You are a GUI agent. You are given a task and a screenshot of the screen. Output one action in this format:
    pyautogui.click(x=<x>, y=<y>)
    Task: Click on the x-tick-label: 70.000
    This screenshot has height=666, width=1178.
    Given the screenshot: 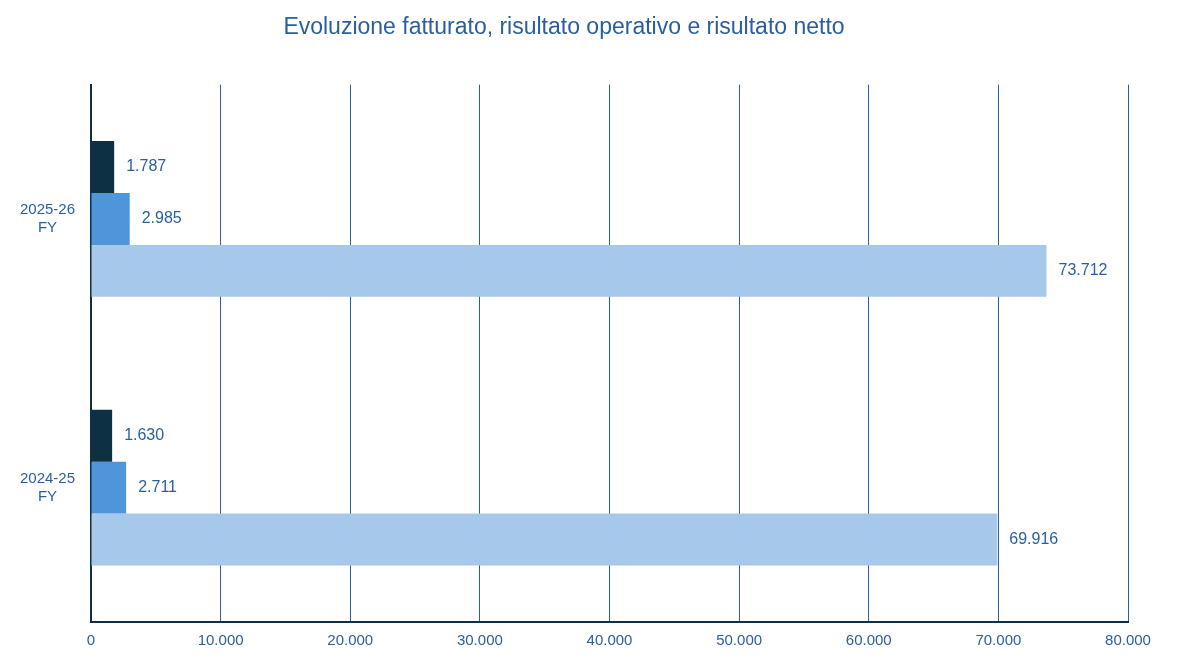 What is the action you would take?
    pyautogui.click(x=998, y=640)
    